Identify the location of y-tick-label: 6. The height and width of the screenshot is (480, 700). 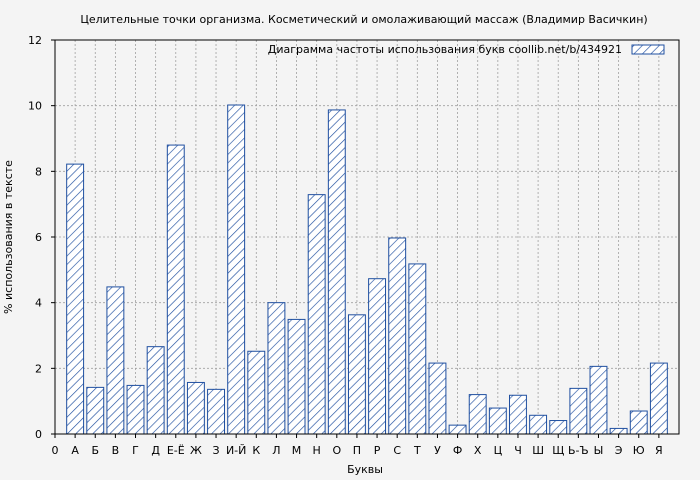
(38, 237).